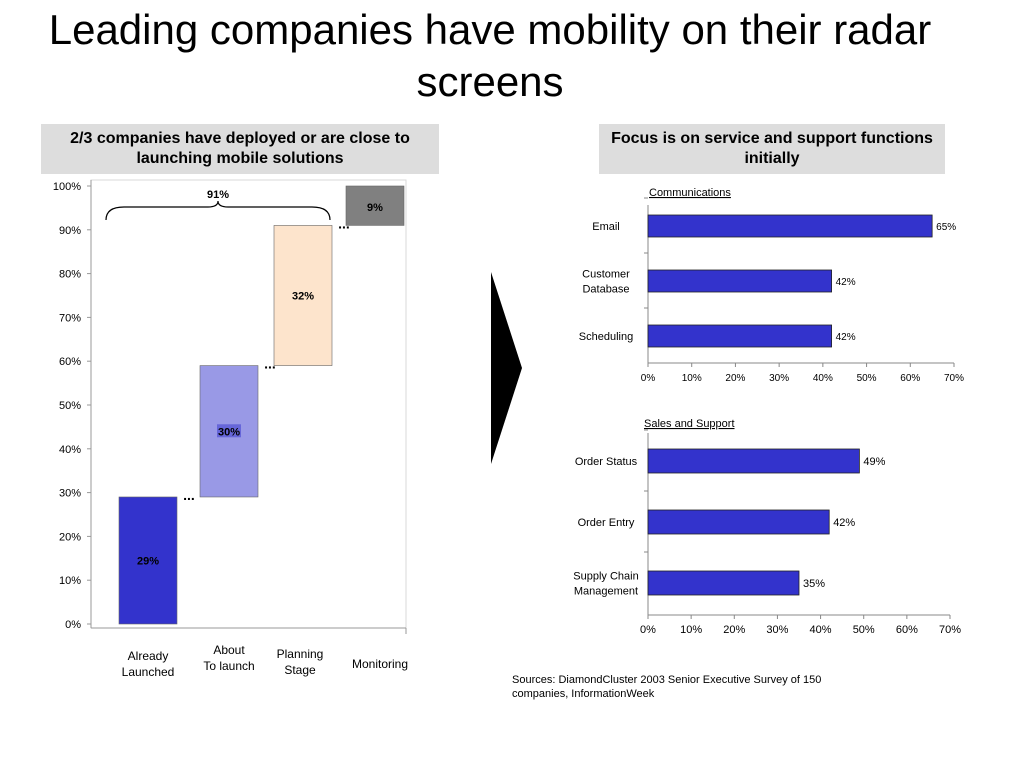 This screenshot has height=768, width=1024. I want to click on data-label-bg, so click(229, 431).